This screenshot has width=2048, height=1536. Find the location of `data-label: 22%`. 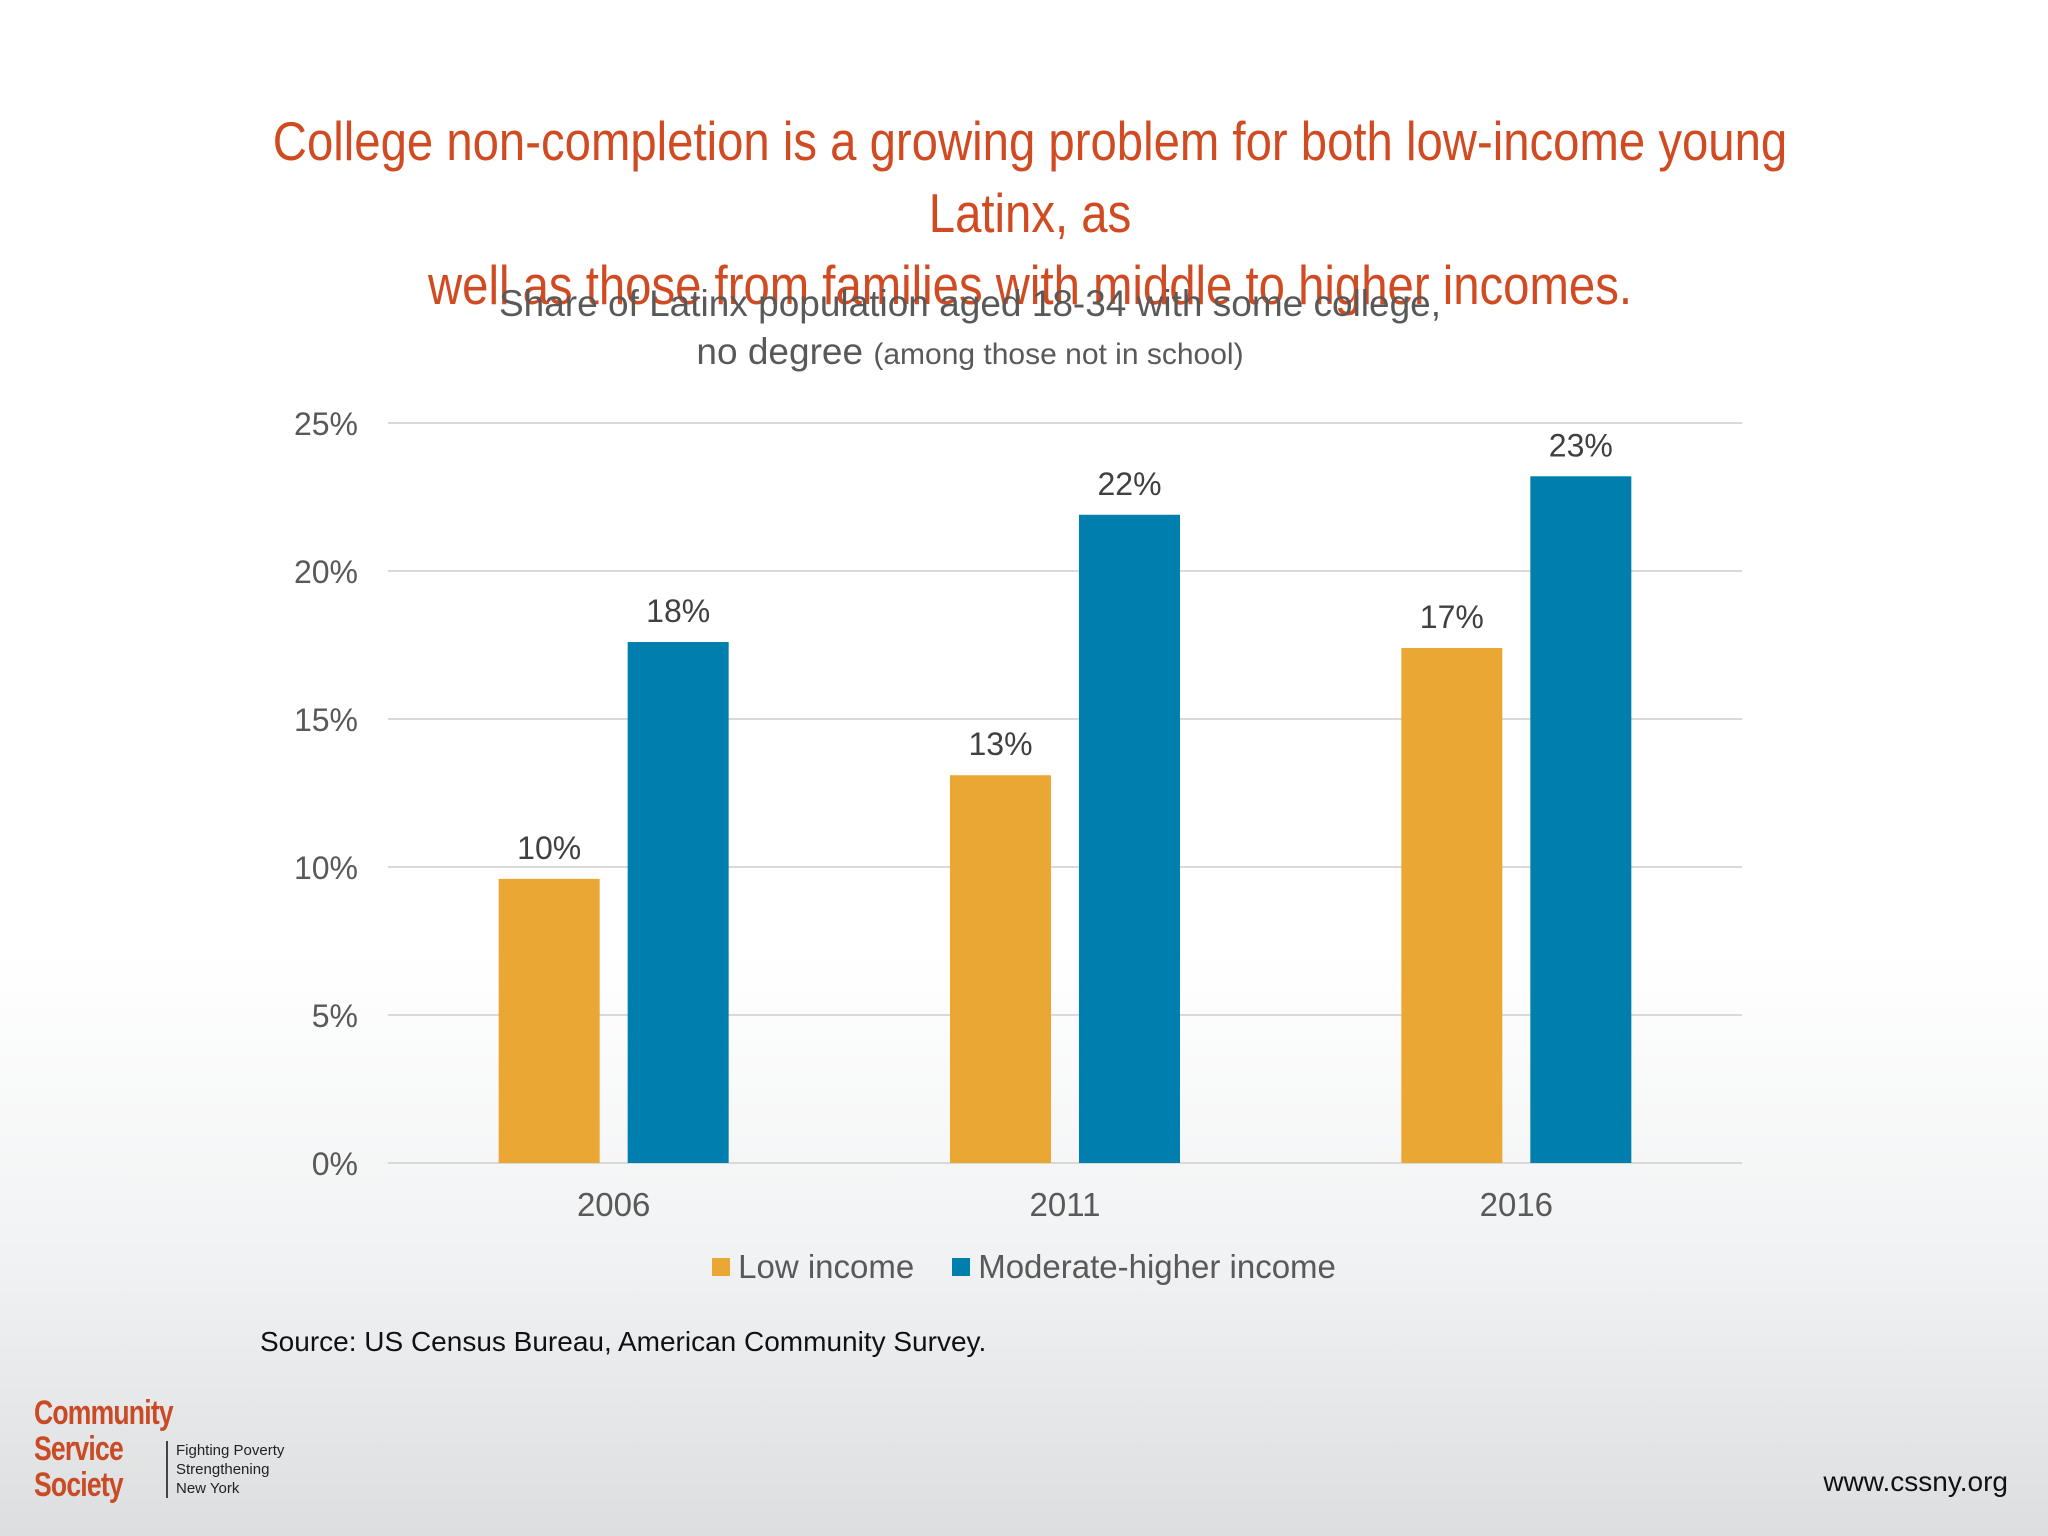

data-label: 22% is located at coordinates (1129, 484).